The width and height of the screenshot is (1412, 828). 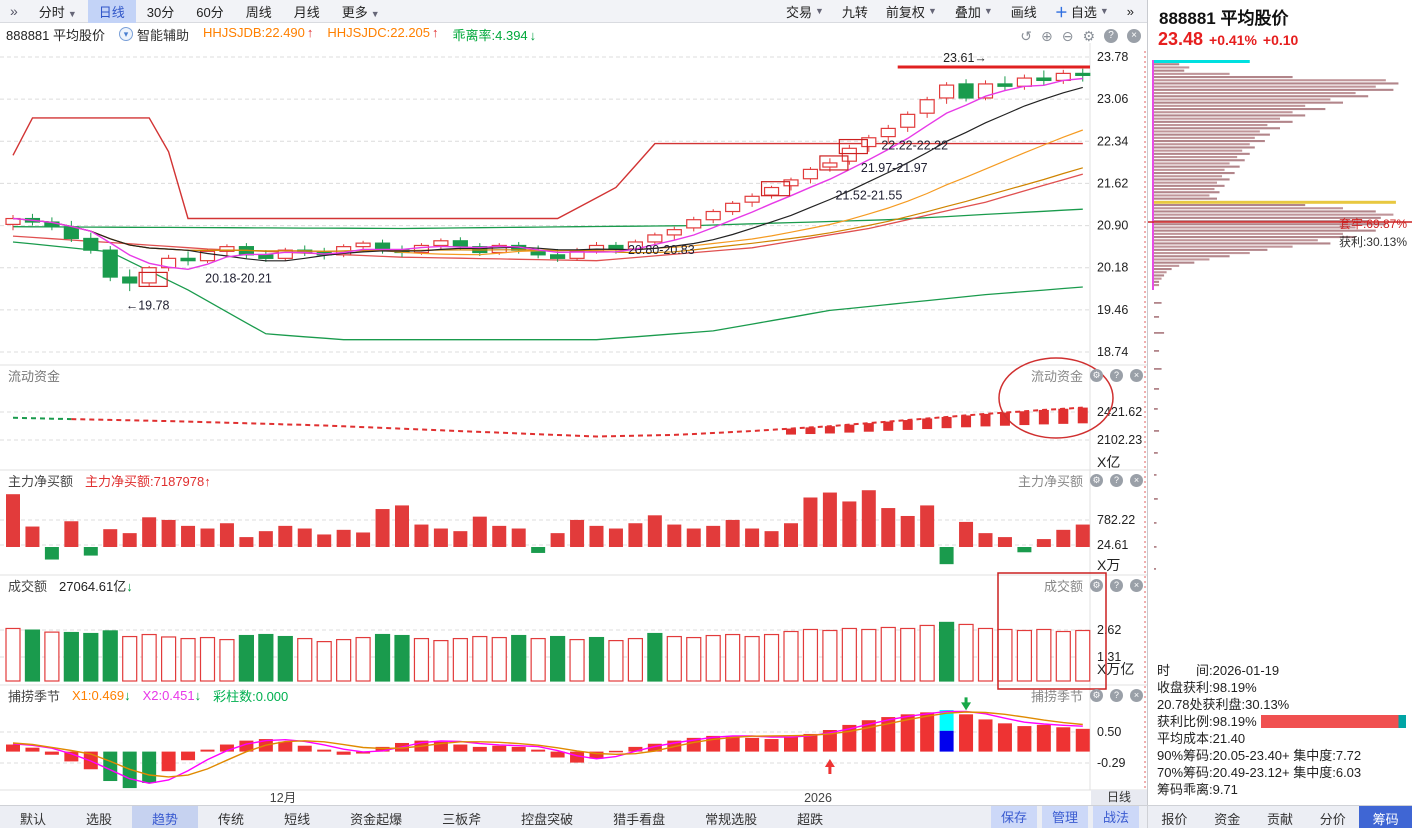 I want to click on toolbar-item-自选: ＋自选 ▼, so click(x=1082, y=11).